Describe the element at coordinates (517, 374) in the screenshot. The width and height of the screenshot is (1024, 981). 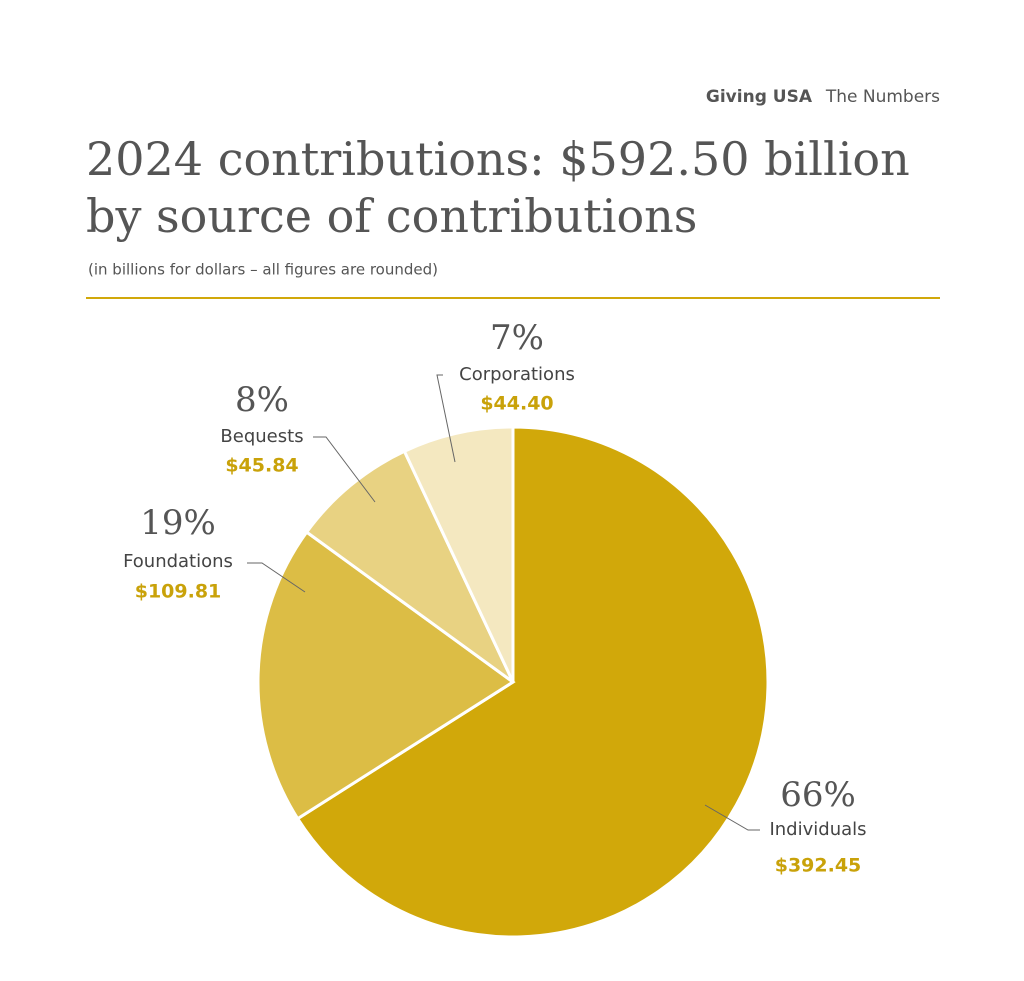
I see `category-label: Corporations` at that location.